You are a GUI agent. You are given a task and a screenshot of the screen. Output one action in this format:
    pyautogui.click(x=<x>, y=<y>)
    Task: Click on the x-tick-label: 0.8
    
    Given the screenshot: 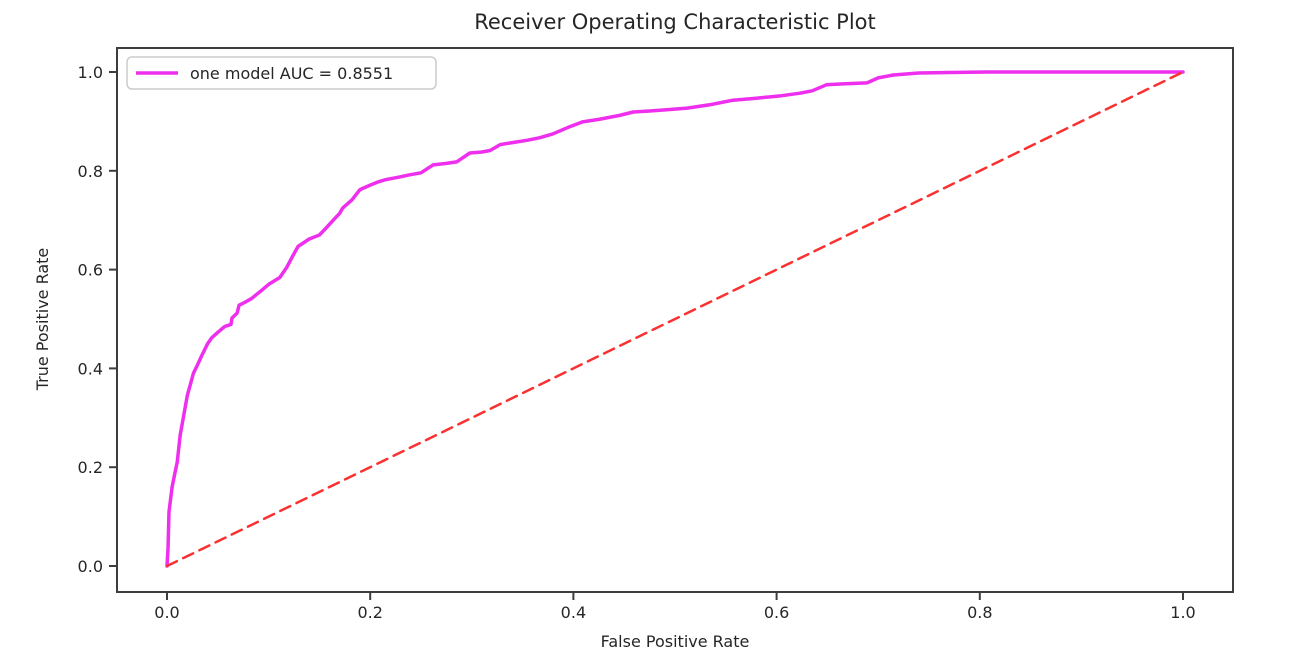 What is the action you would take?
    pyautogui.click(x=979, y=612)
    